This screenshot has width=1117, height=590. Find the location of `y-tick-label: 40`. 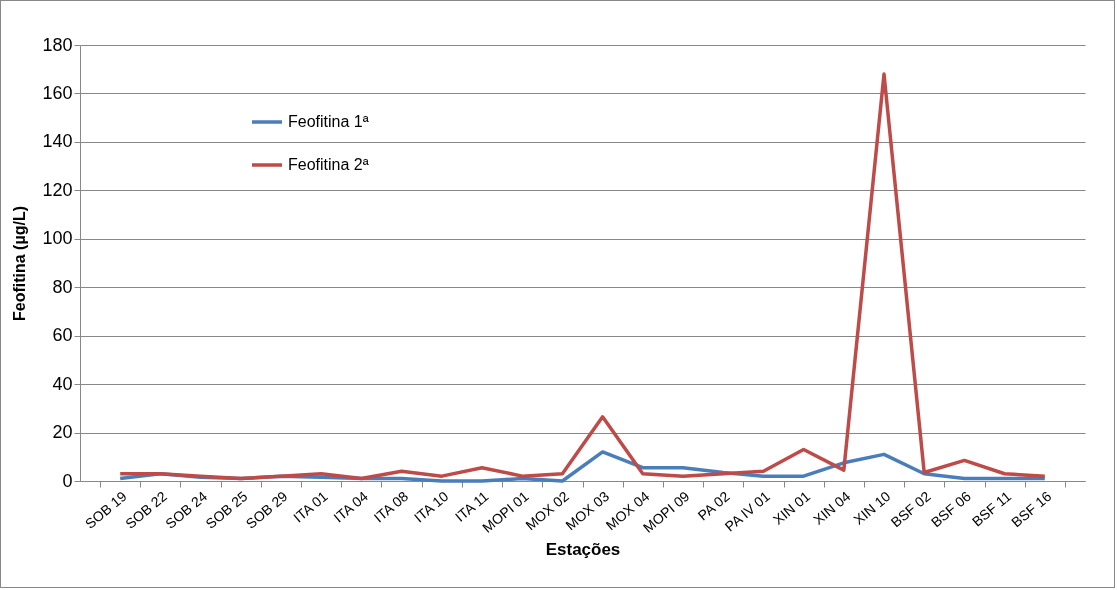

y-tick-label: 40 is located at coordinates (62, 383).